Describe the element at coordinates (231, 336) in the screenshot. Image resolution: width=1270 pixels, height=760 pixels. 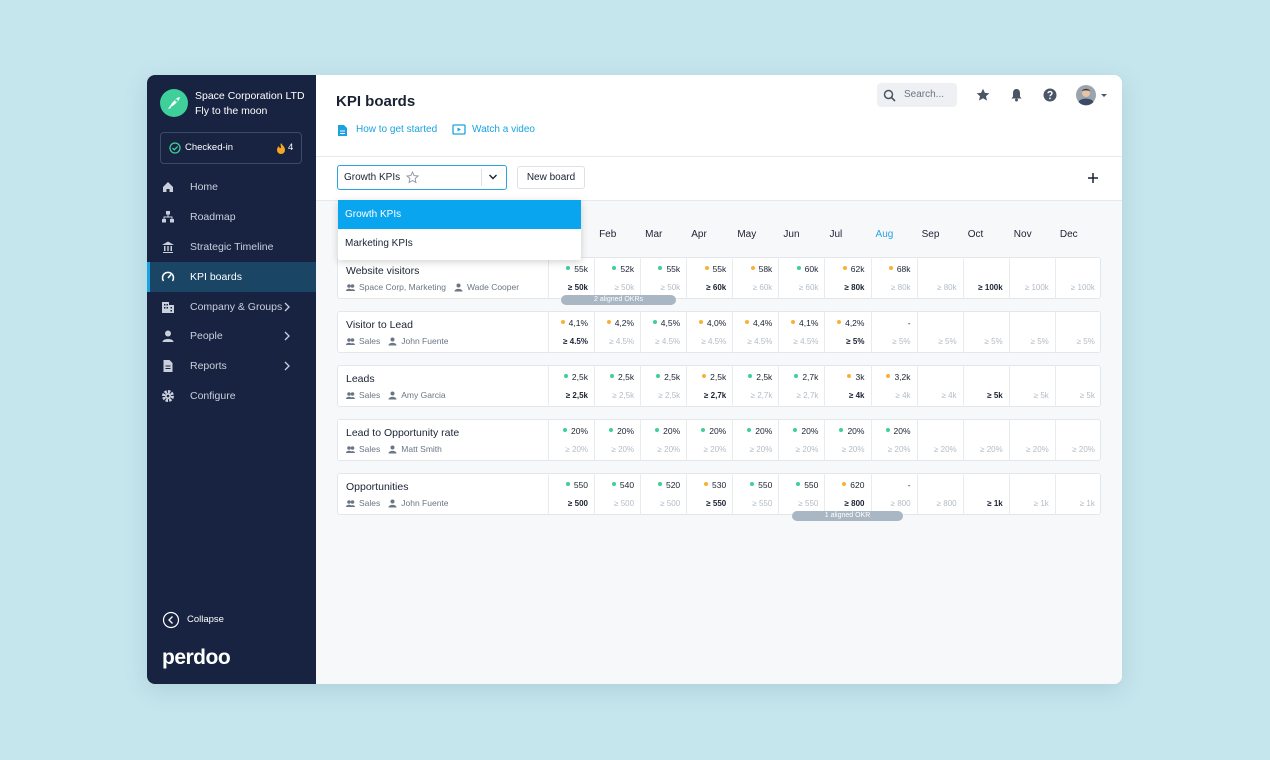
I see `nav-item: People` at that location.